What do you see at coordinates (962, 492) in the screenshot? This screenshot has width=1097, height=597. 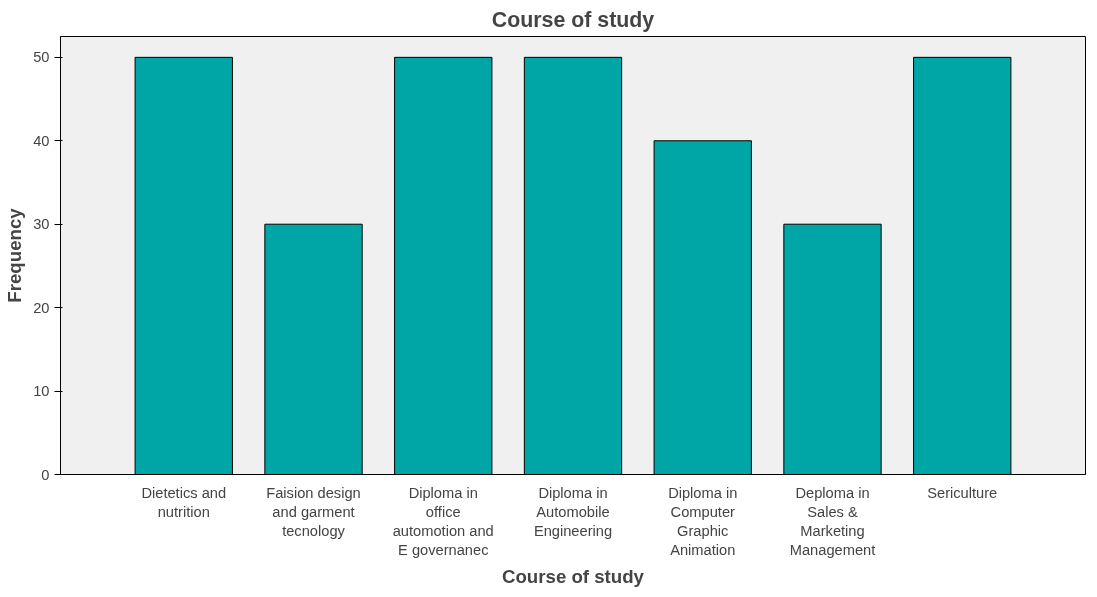 I see `x-tick-label: Sericulture` at bounding box center [962, 492].